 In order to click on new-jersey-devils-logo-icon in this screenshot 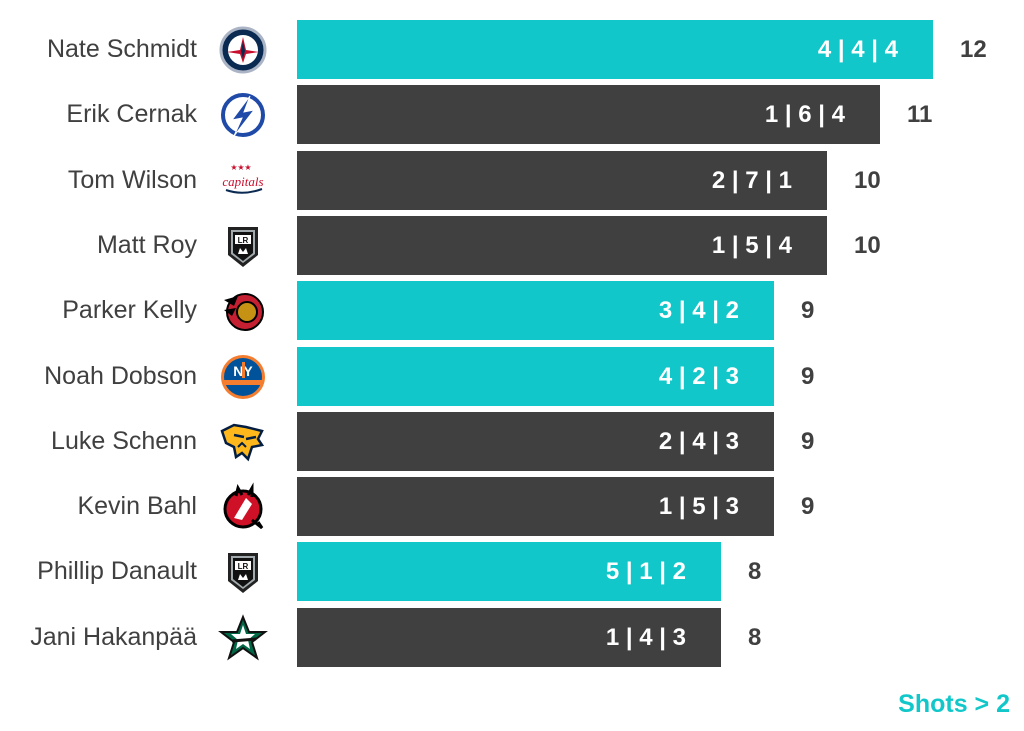, I will do `click(243, 506)`.